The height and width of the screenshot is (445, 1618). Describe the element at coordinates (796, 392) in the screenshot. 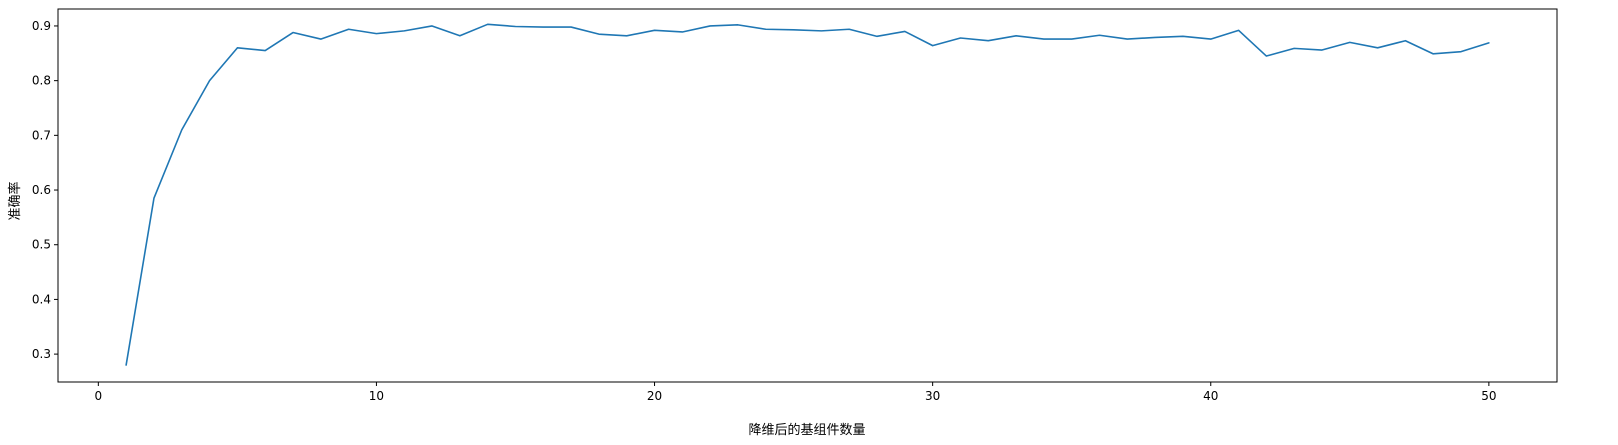

I see `x-axis-ticks: 0 10 20 30 40 50` at that location.